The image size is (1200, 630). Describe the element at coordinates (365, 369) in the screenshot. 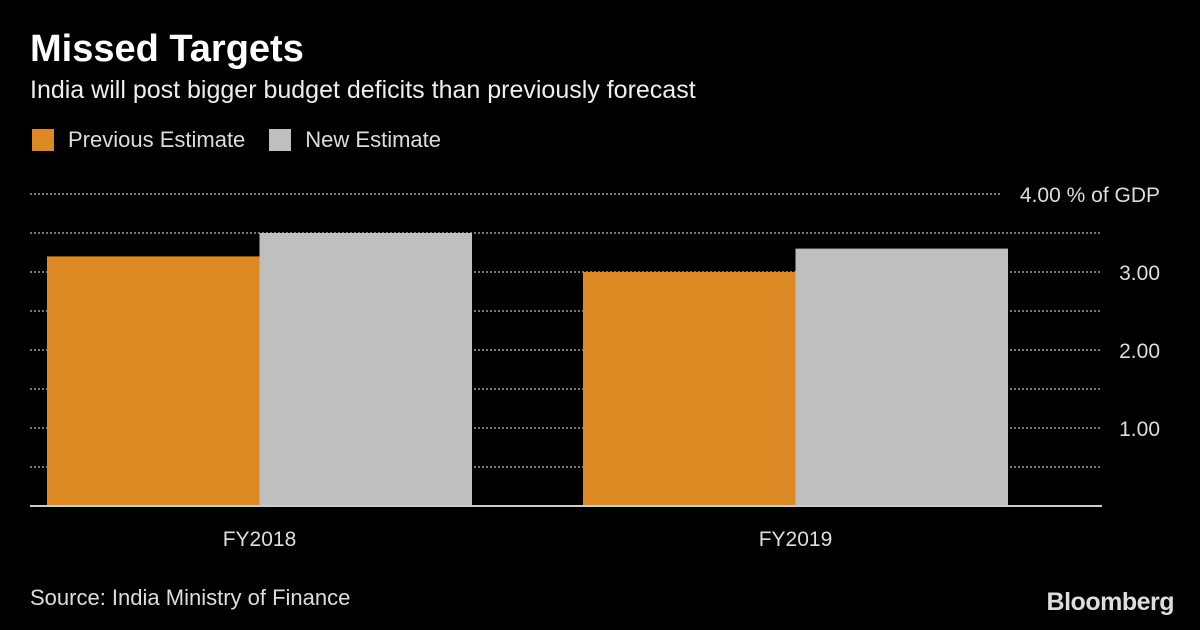

I see `bar-fy2018-new` at that location.